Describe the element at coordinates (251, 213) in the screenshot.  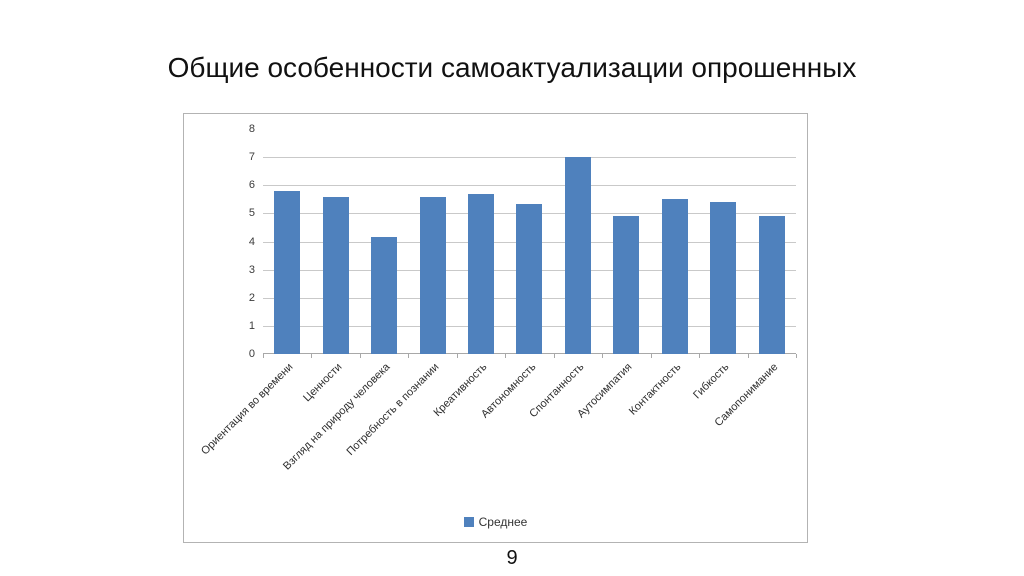
I see `y-axis-tick-label: 5` at that location.